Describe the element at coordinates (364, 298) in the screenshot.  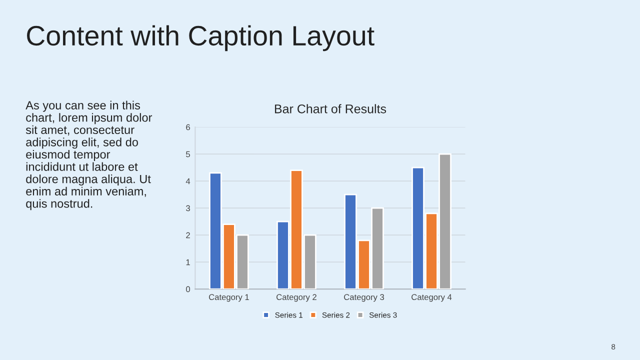
I see `x-tick-label: Category 3` at that location.